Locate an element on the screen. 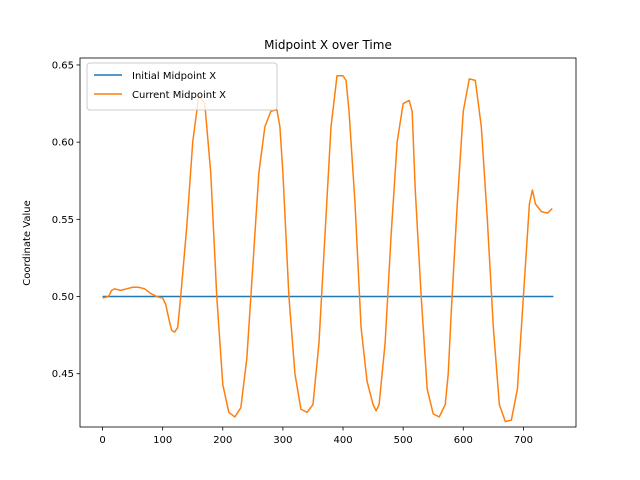 Image resolution: width=640 pixels, height=480 pixels. x-tick-label: 400 is located at coordinates (342, 440).